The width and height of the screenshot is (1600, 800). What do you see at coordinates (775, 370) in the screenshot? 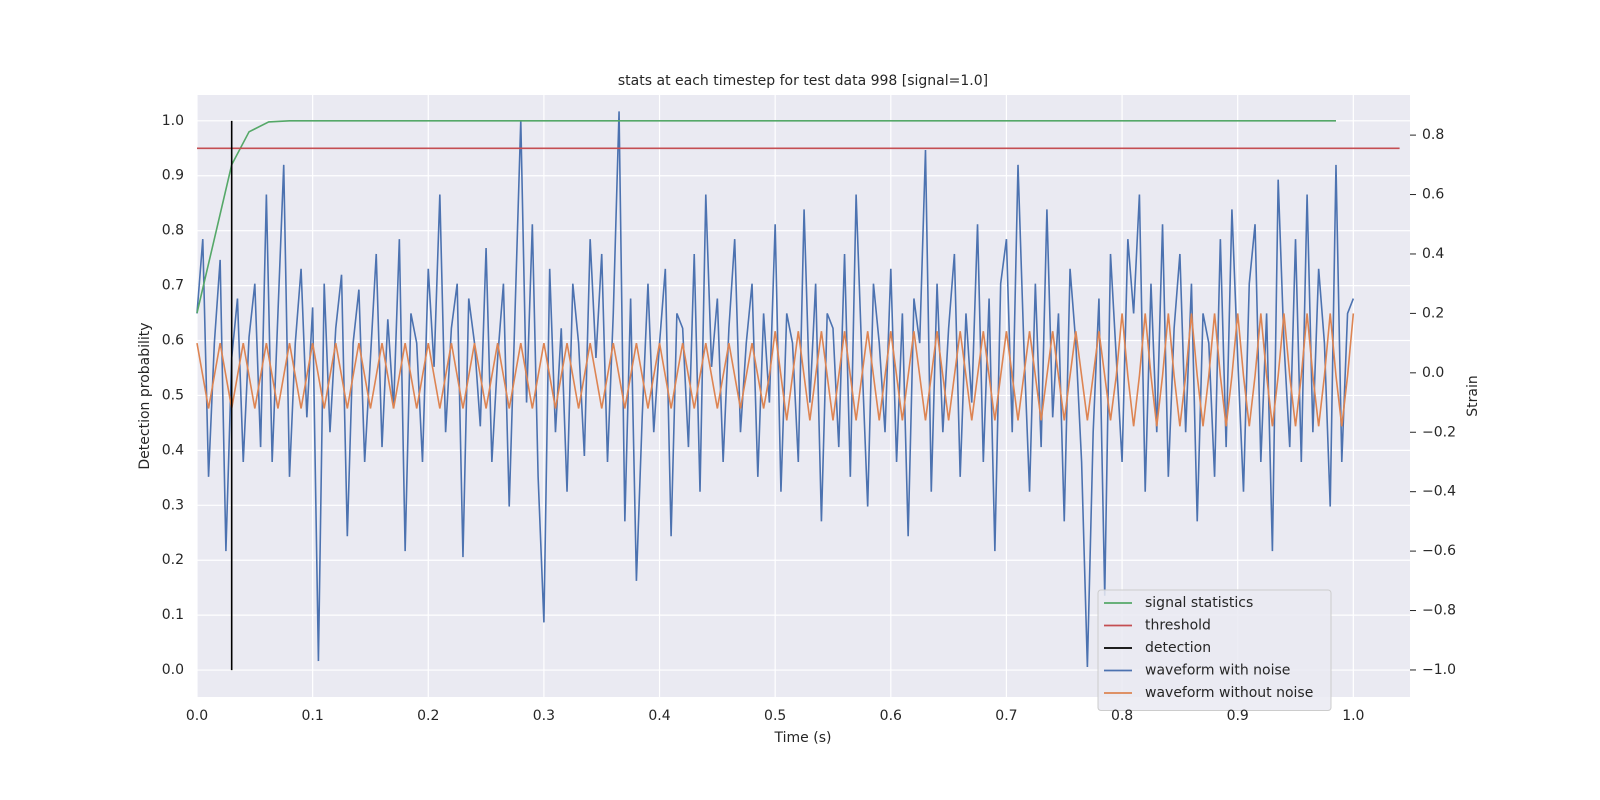
I see `series-line` at bounding box center [775, 370].